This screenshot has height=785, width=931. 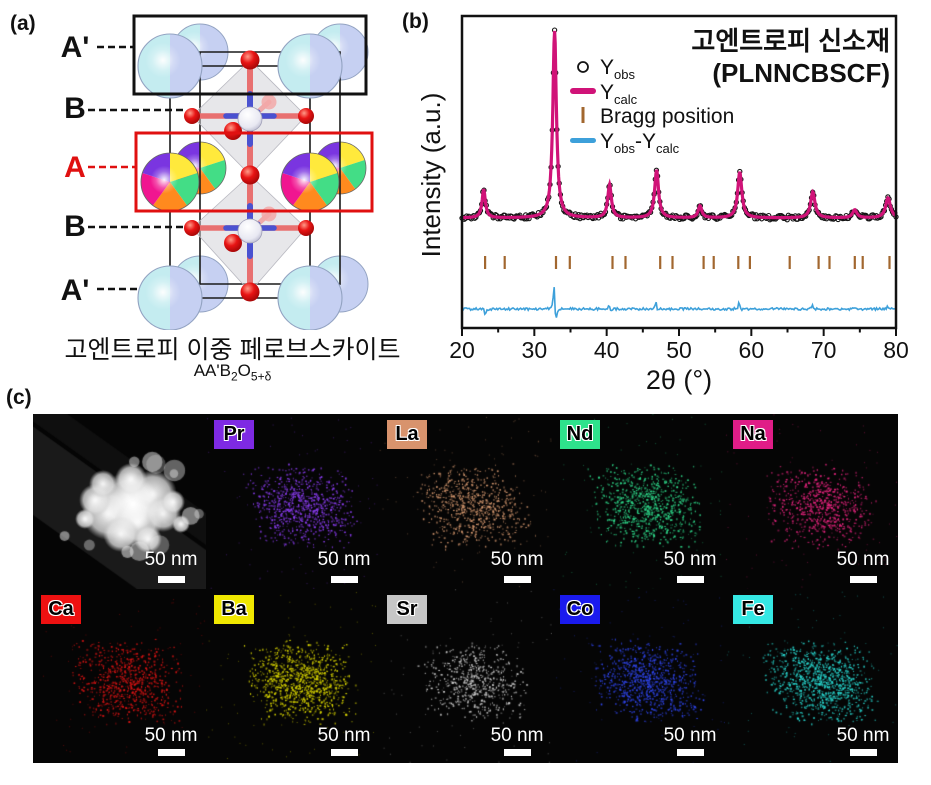 What do you see at coordinates (583, 67) in the screenshot?
I see `legend-marker-yobs` at bounding box center [583, 67].